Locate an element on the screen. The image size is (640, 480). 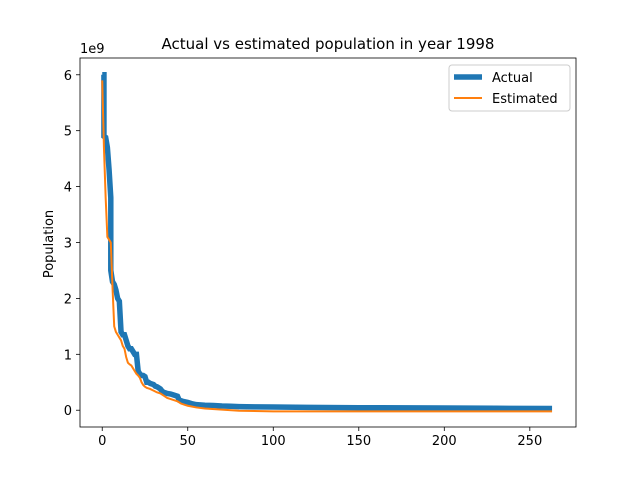
legend: Actual Estimated is located at coordinates (509, 88).